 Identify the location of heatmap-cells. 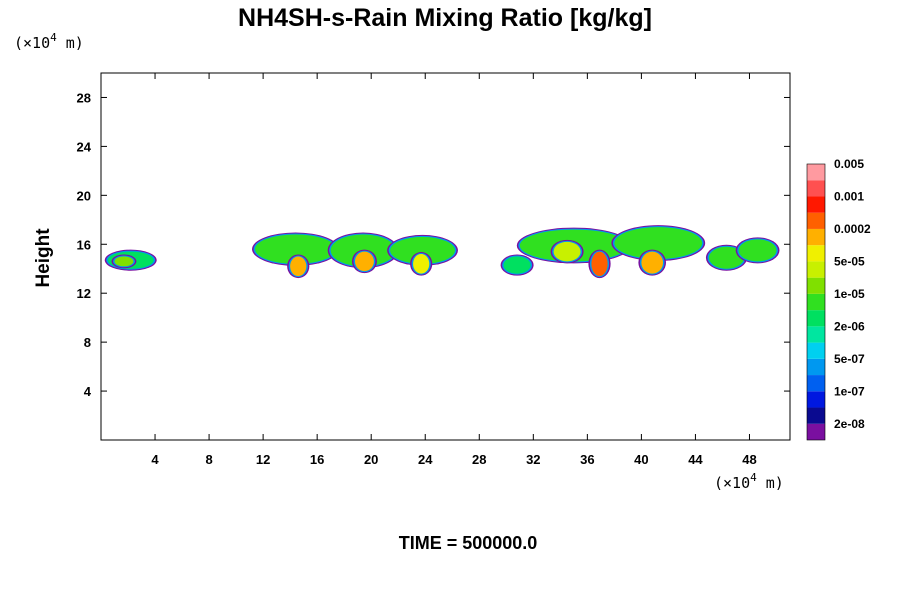
(442, 252).